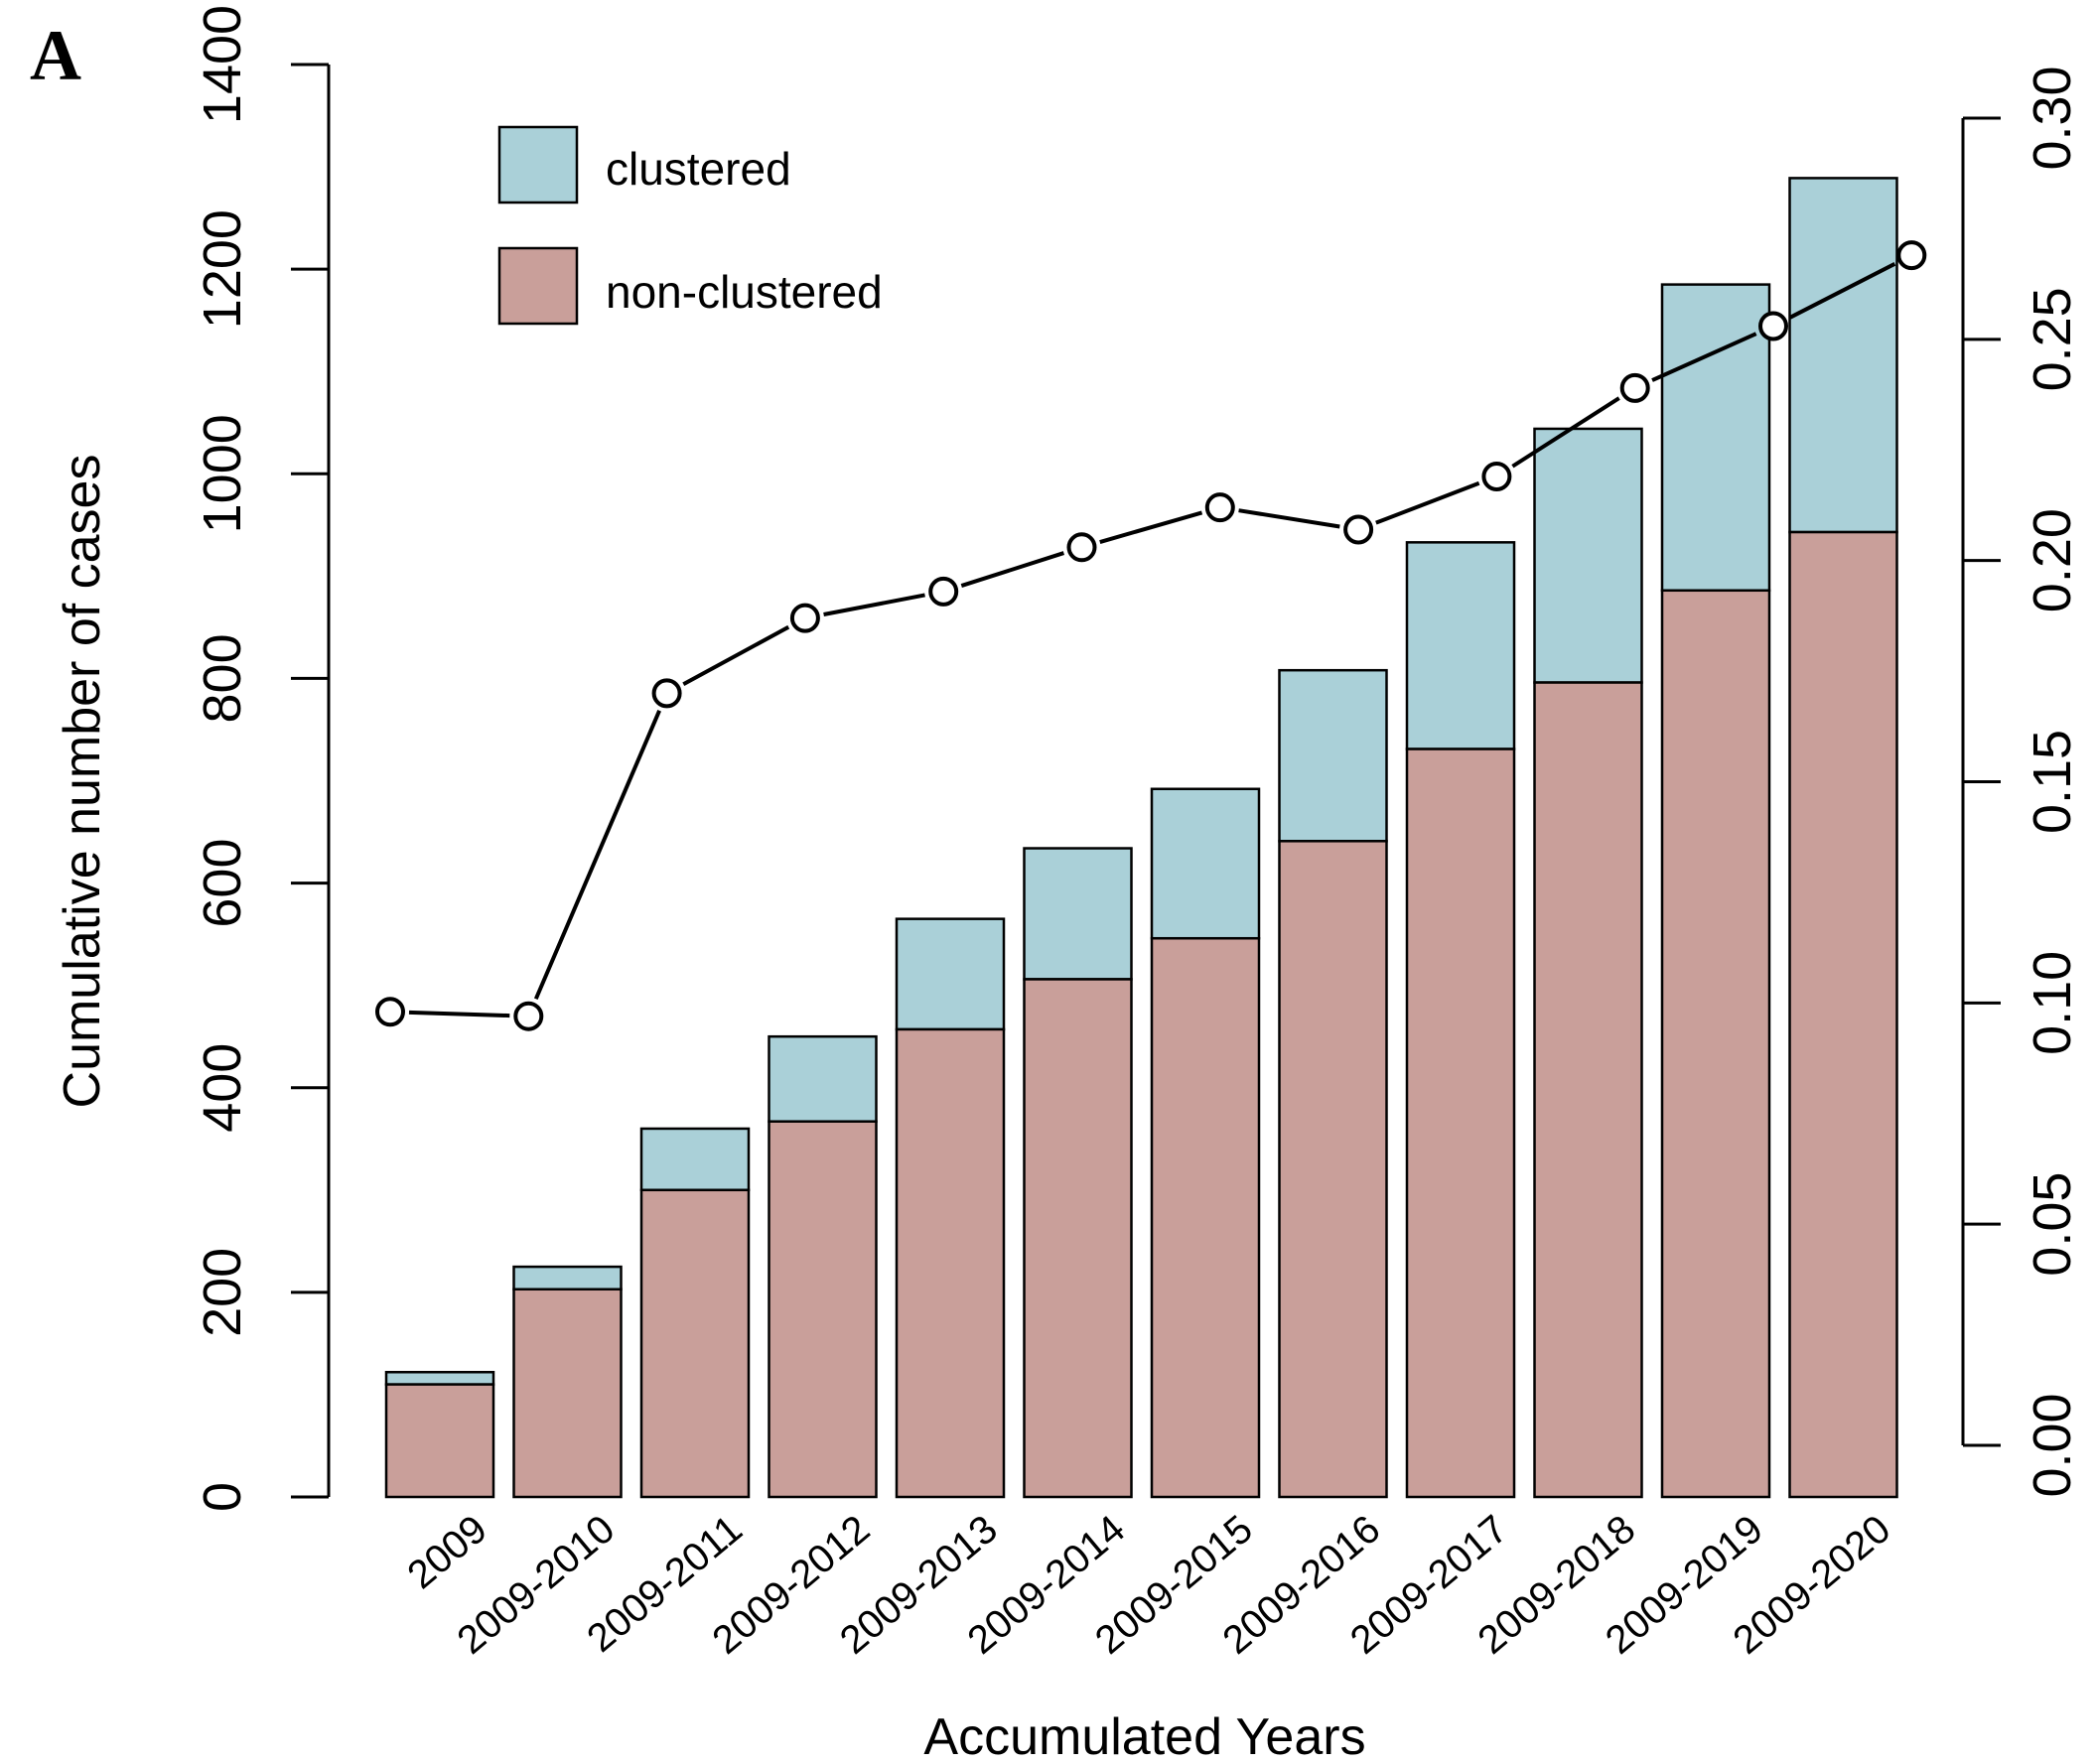  What do you see at coordinates (2052, 1224) in the screenshot?
I see `right-y-tick-label: 0.05` at bounding box center [2052, 1224].